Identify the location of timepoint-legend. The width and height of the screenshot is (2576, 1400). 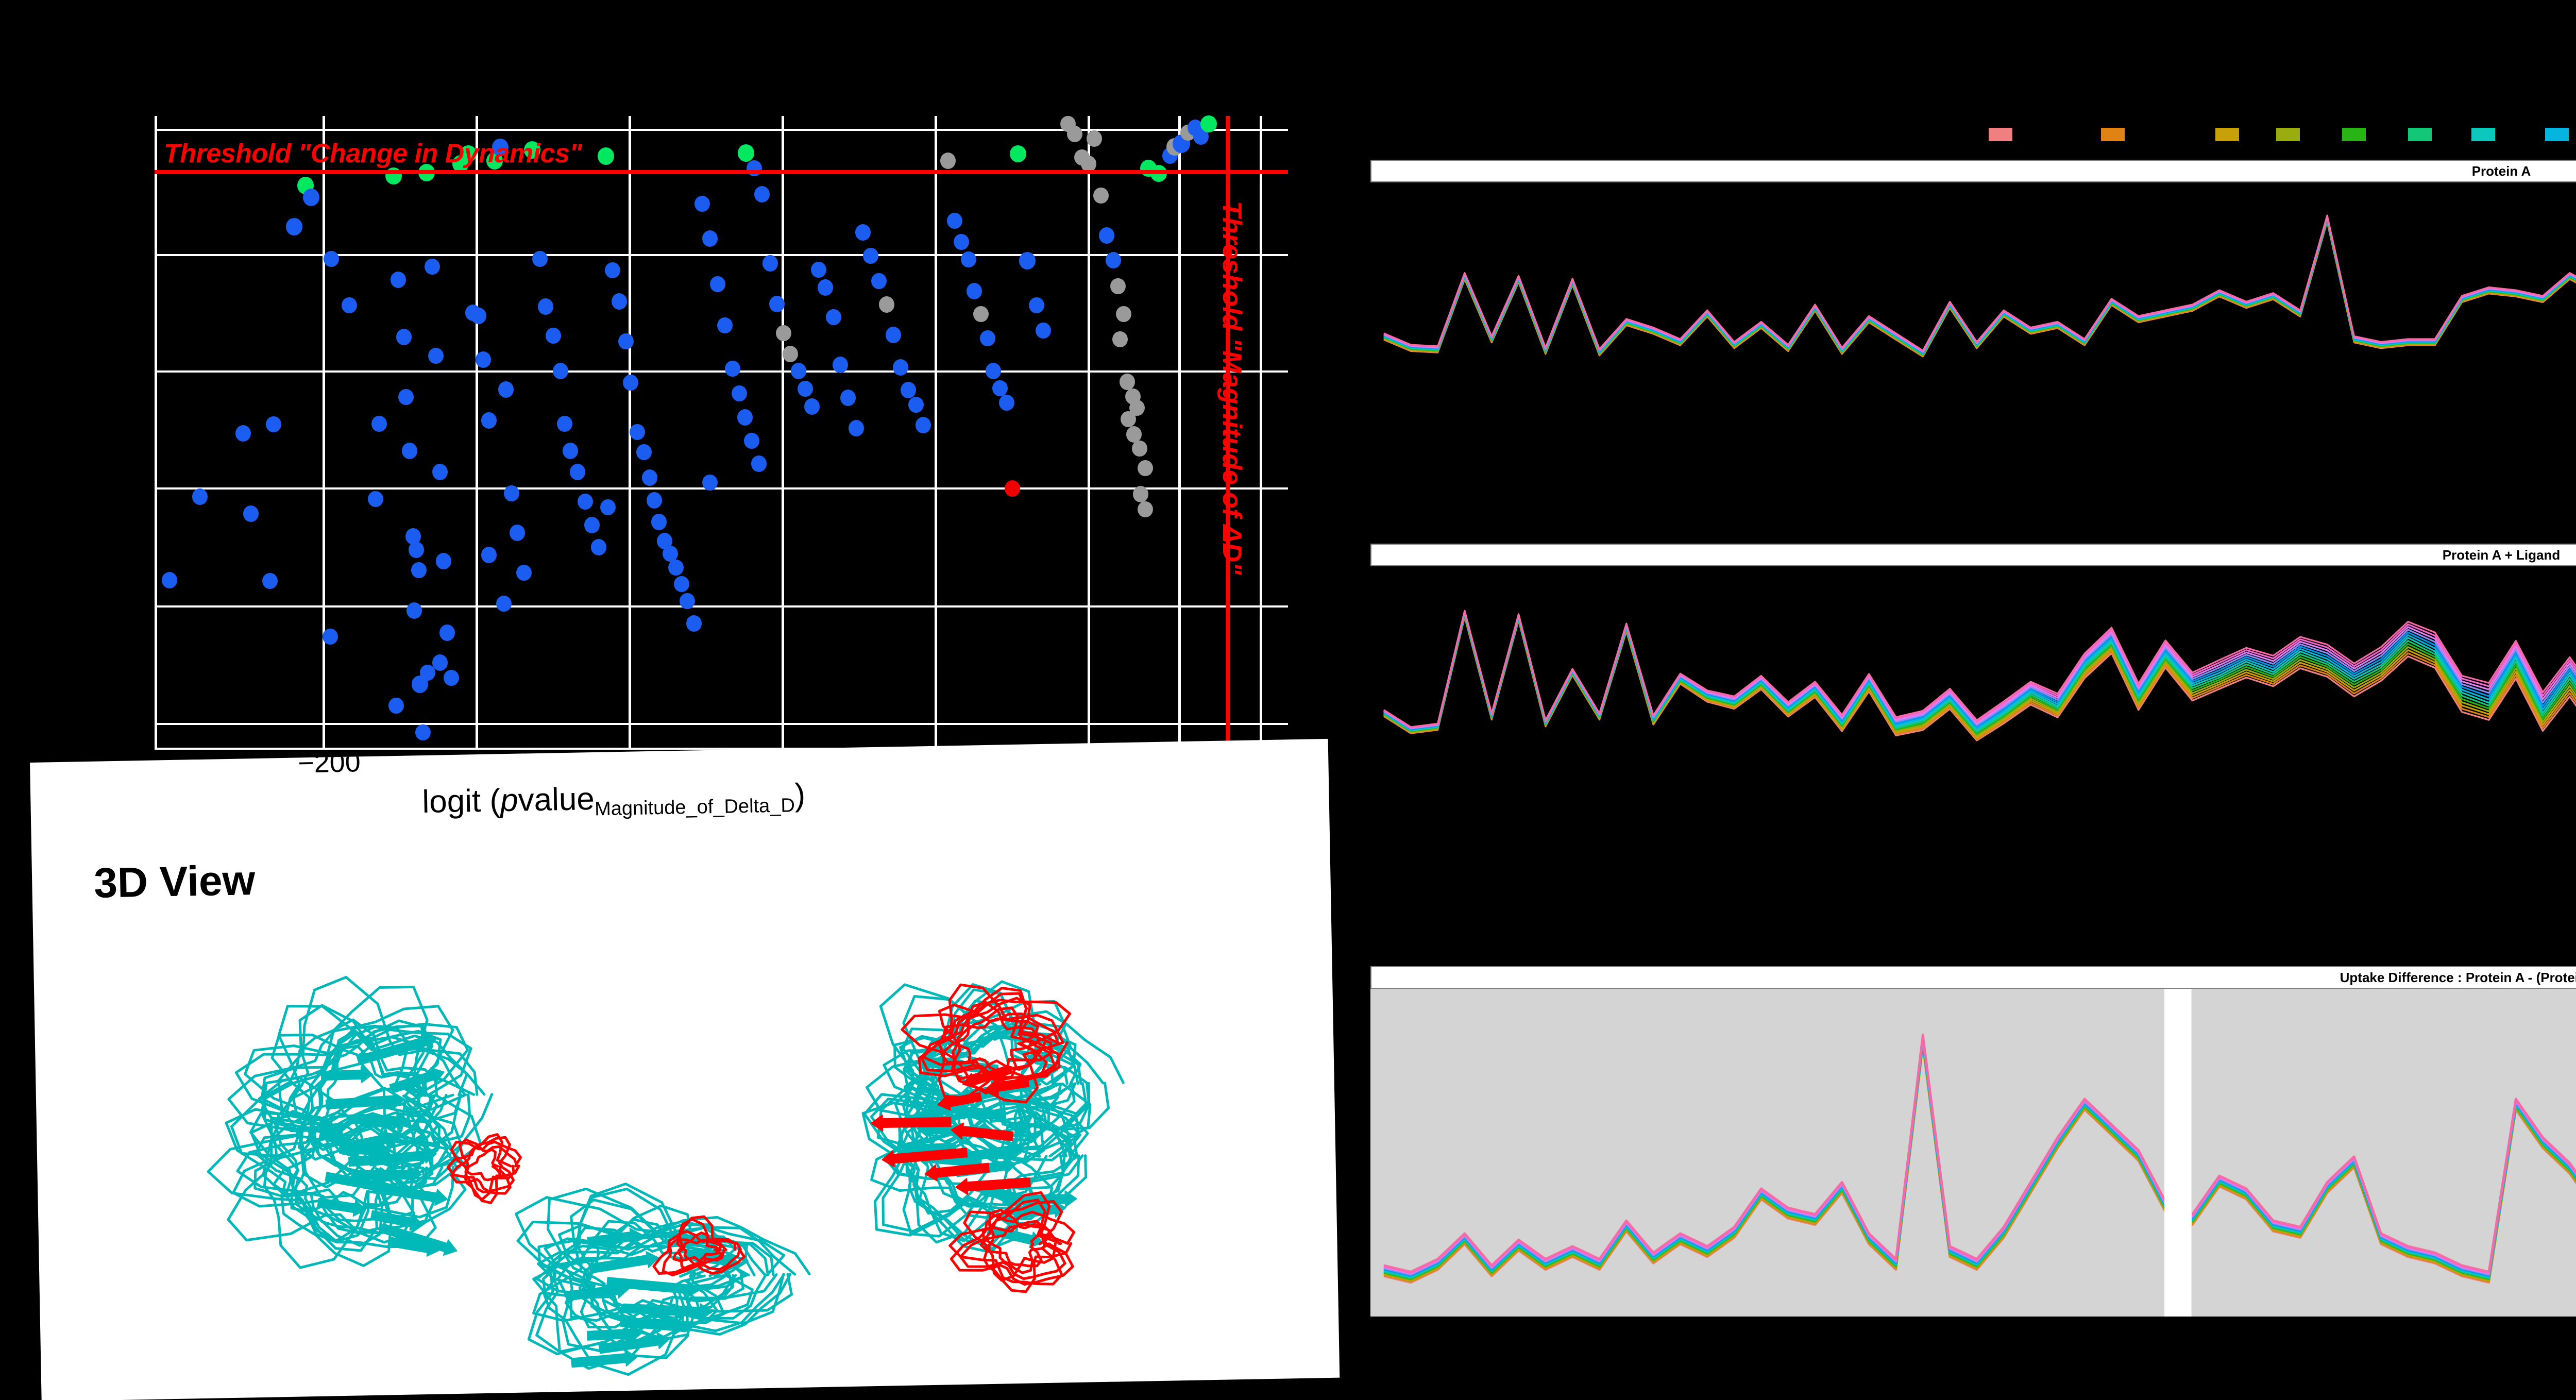
(2282, 138).